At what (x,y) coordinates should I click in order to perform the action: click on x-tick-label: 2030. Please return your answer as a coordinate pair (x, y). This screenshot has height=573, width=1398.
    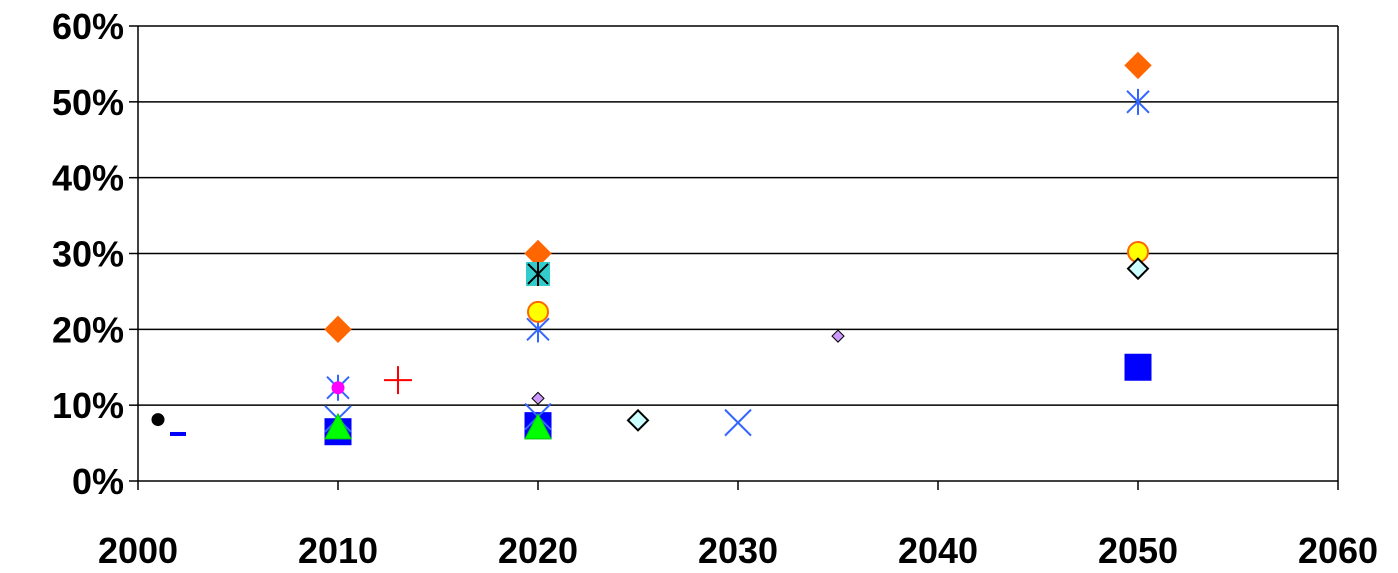
    Looking at the image, I should click on (738, 550).